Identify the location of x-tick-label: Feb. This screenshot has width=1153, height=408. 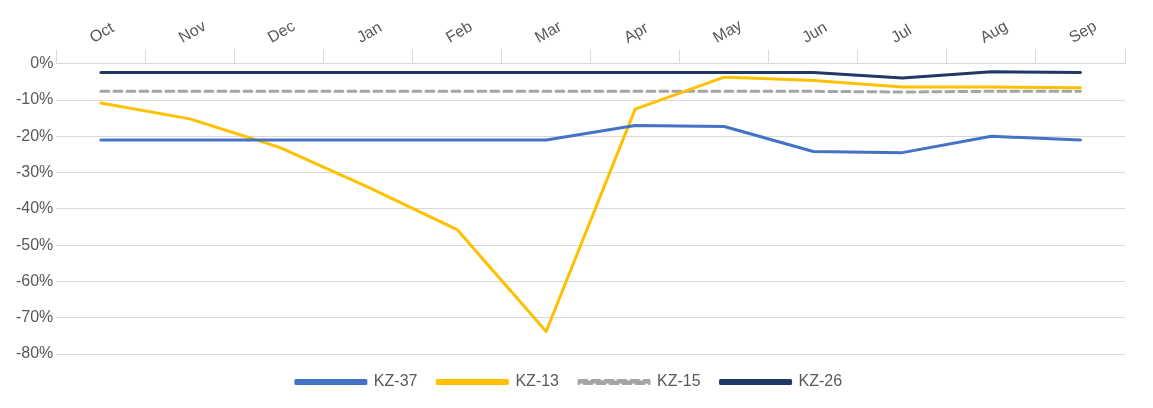
(459, 31).